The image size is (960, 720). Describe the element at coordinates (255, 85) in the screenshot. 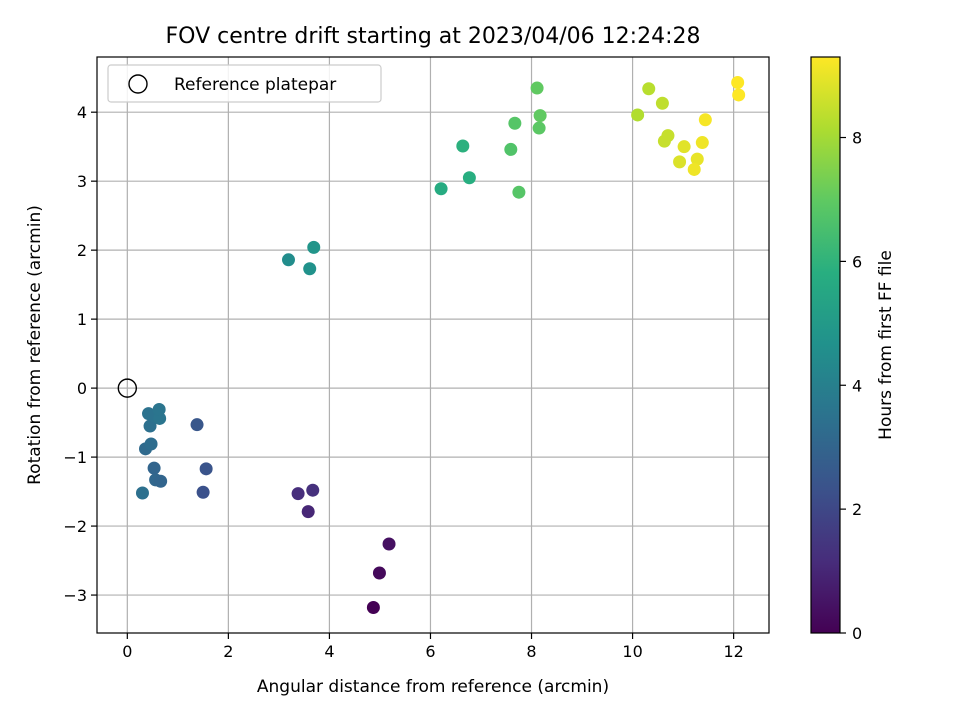

I see `legend-label: Reference platepar` at that location.